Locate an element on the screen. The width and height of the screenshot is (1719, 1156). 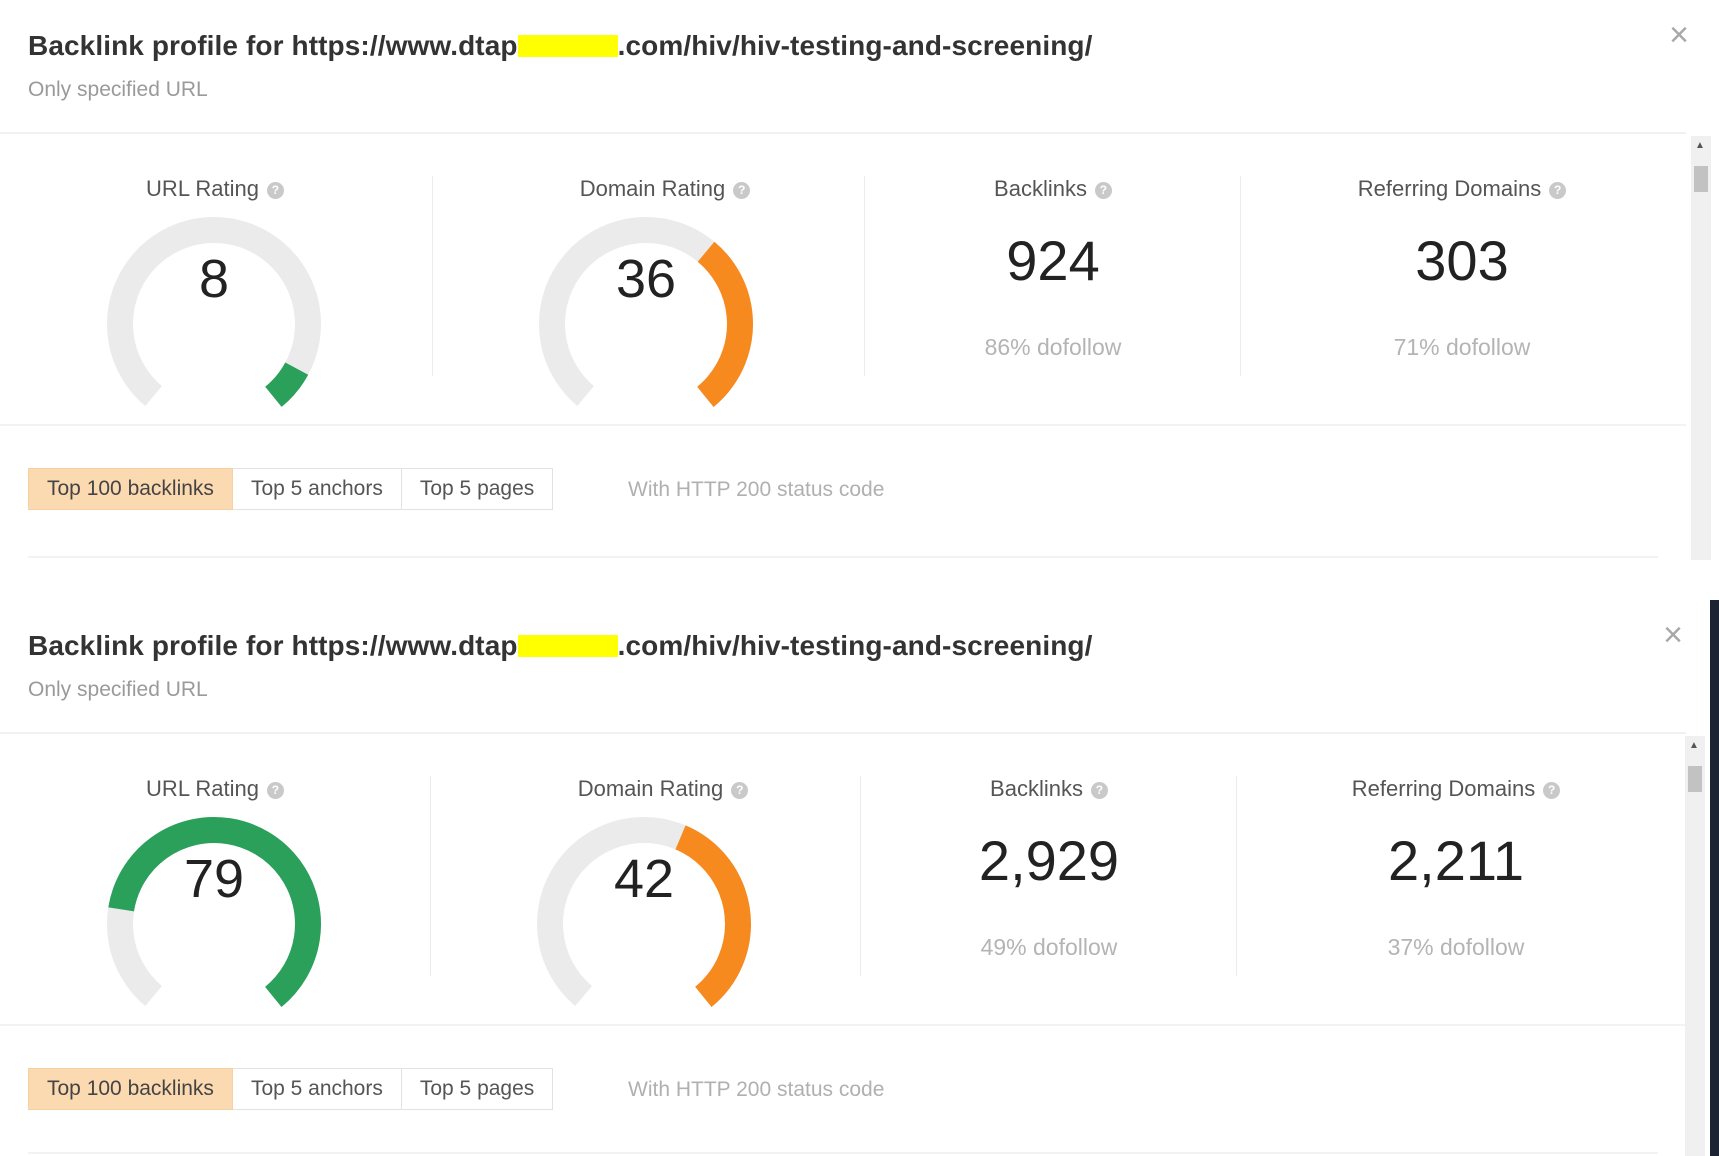
url-rating-gauge: 79 is located at coordinates (224, 934).